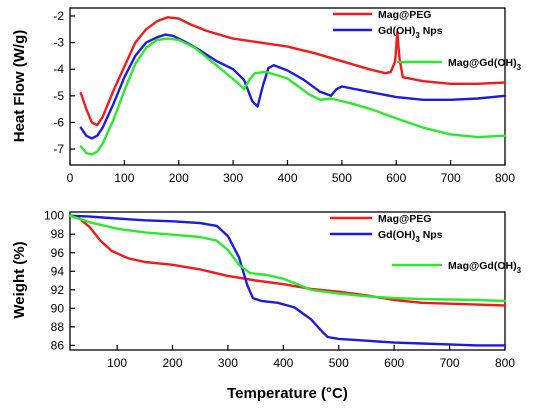 The width and height of the screenshot is (550, 417). What do you see at coordinates (58, 149) in the screenshot?
I see `y-tick-label: -7` at bounding box center [58, 149].